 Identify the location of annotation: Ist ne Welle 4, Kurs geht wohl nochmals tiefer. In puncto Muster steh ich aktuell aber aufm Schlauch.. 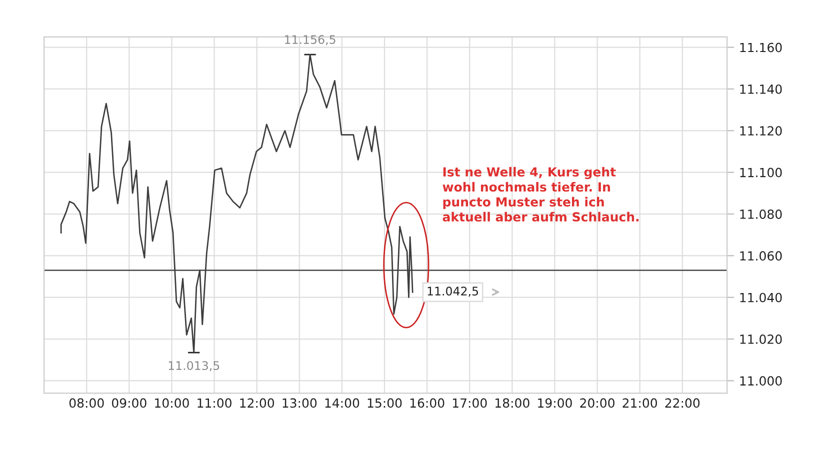
(540, 194).